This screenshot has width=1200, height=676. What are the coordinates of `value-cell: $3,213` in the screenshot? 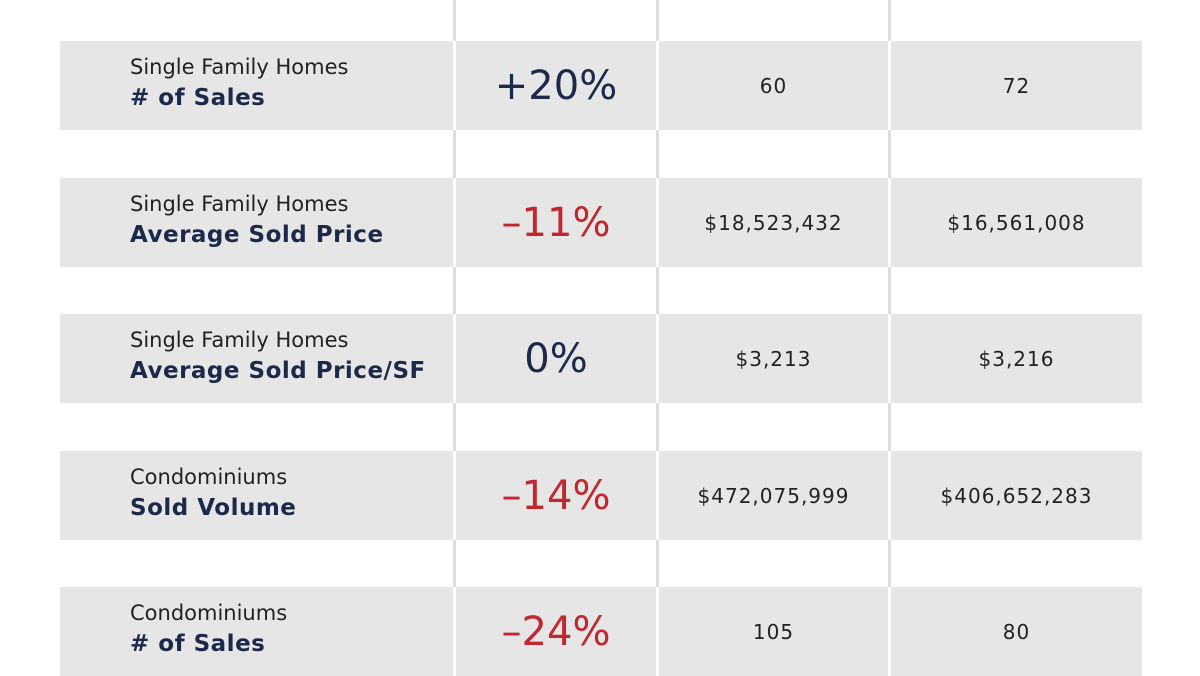 It's located at (773, 358).